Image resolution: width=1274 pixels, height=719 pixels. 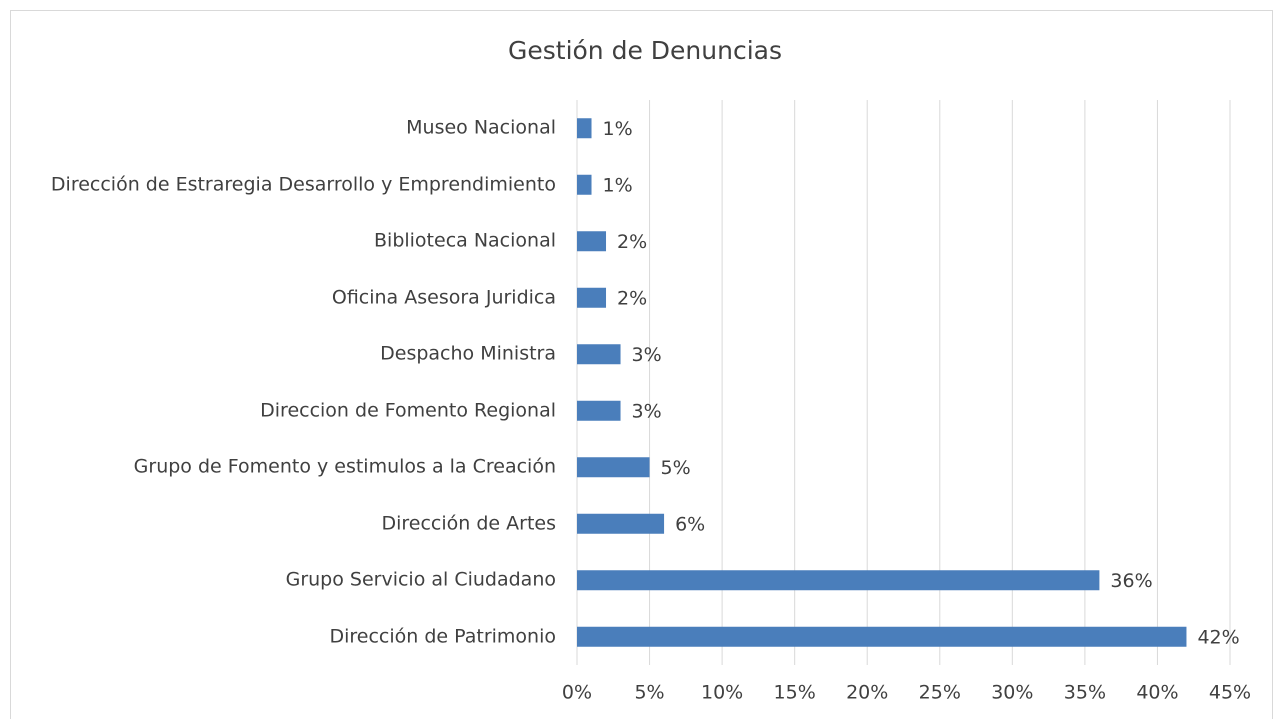 I want to click on data-label: 36%, so click(x=1131, y=581).